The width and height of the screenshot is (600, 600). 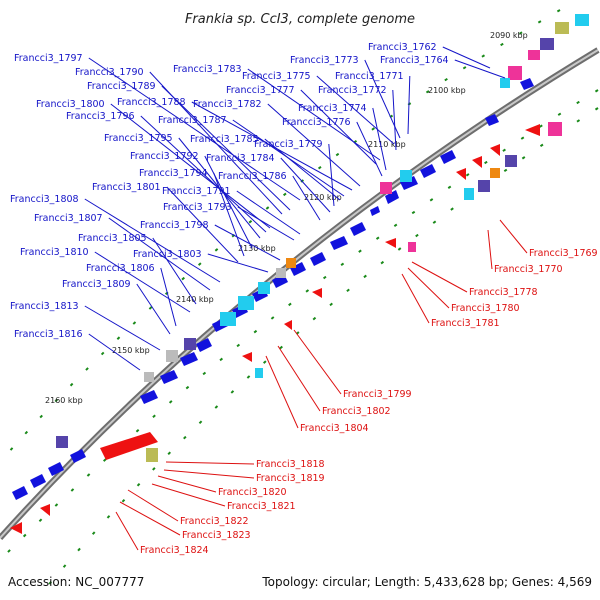 What do you see at coordinates (151, 102) in the screenshot?
I see `gene-label: Francci3_1788` at bounding box center [151, 102].